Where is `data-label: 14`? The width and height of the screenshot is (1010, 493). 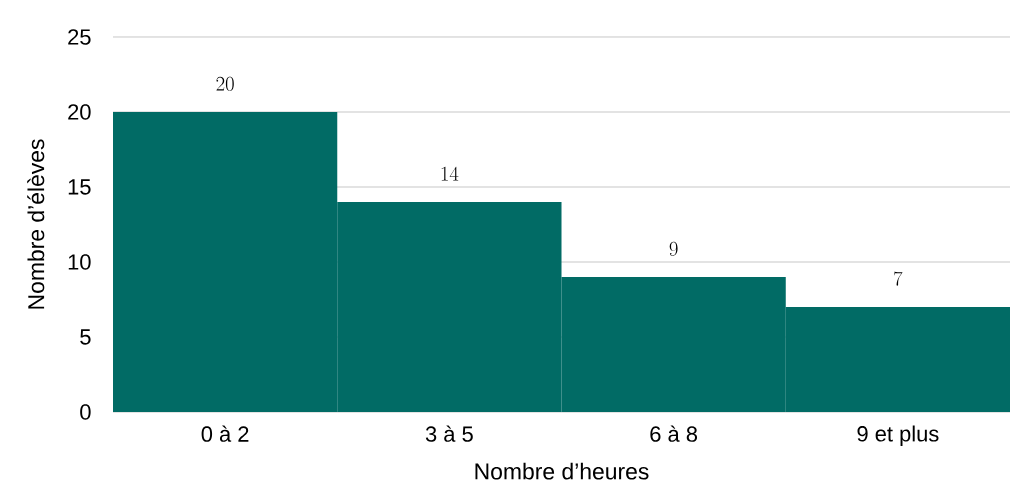 data-label: 14 is located at coordinates (450, 173).